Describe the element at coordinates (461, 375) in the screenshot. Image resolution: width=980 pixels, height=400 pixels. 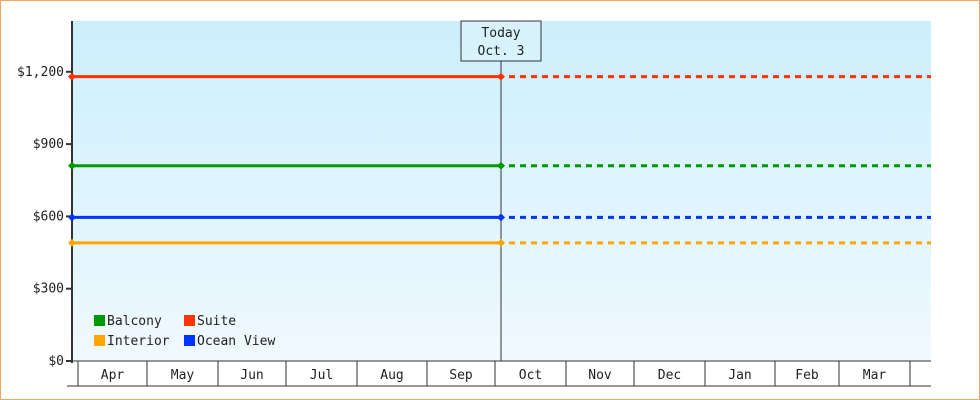
I see `x-tick-label: Sep` at that location.